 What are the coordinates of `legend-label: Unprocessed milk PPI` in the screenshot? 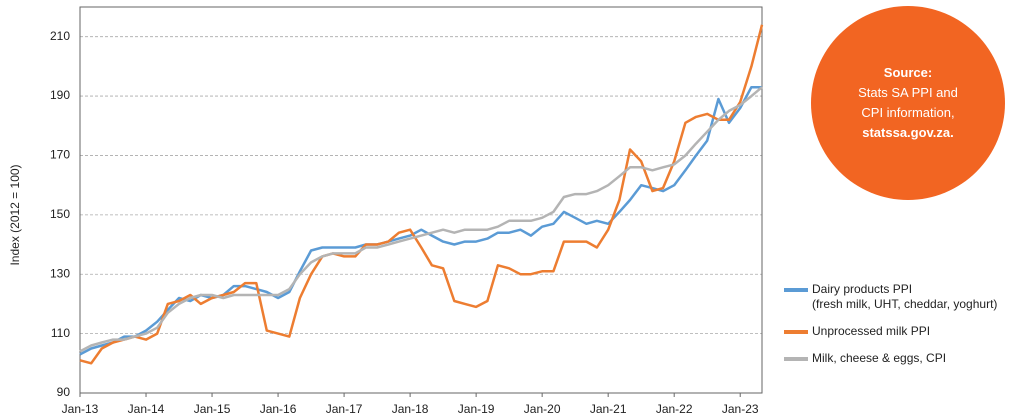 It's located at (871, 331).